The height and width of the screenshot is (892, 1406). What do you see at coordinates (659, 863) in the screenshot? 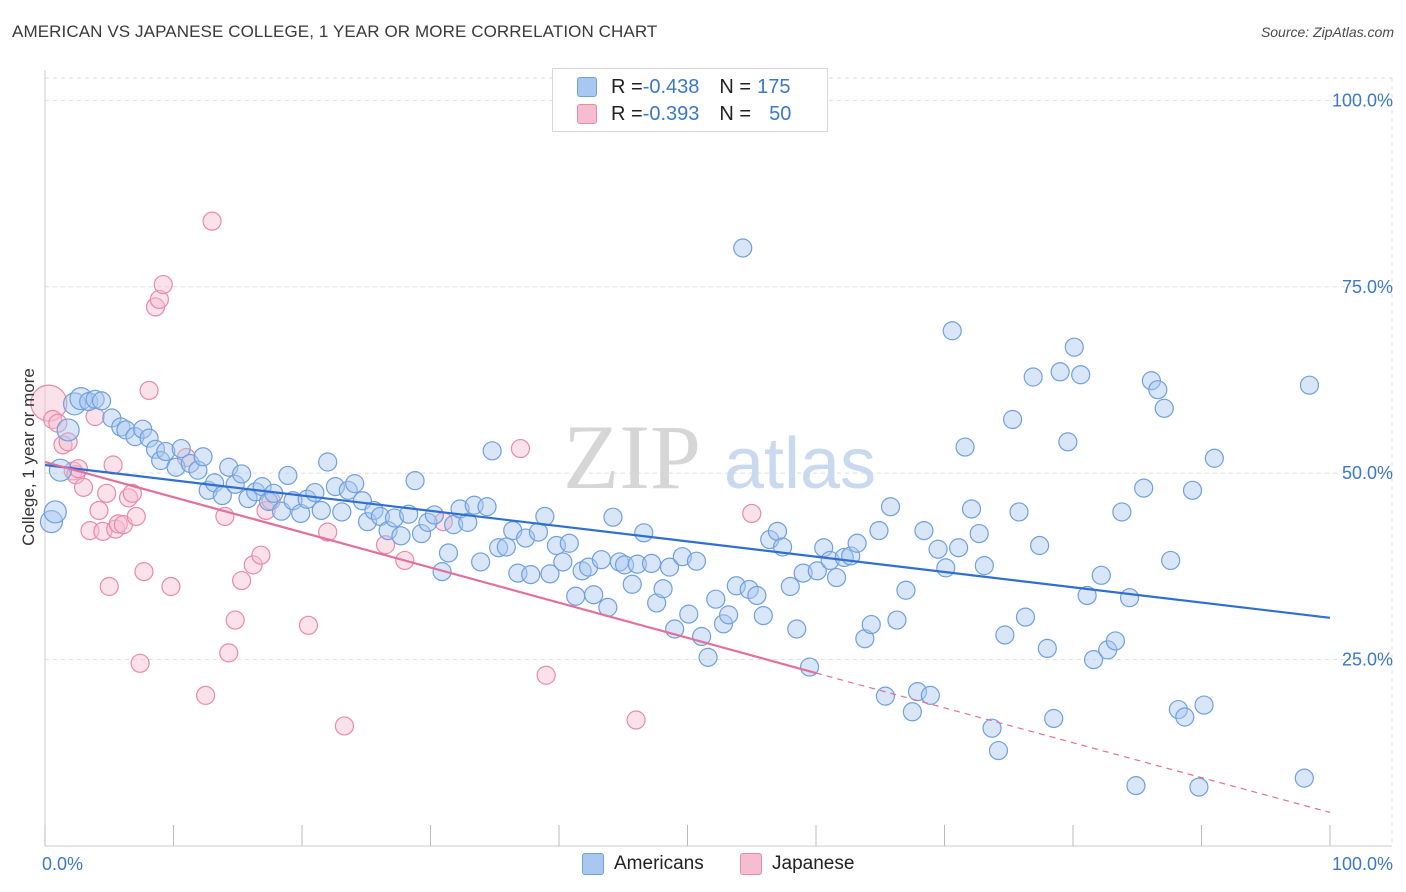
I see `legend-label-americans: Americans` at bounding box center [659, 863].